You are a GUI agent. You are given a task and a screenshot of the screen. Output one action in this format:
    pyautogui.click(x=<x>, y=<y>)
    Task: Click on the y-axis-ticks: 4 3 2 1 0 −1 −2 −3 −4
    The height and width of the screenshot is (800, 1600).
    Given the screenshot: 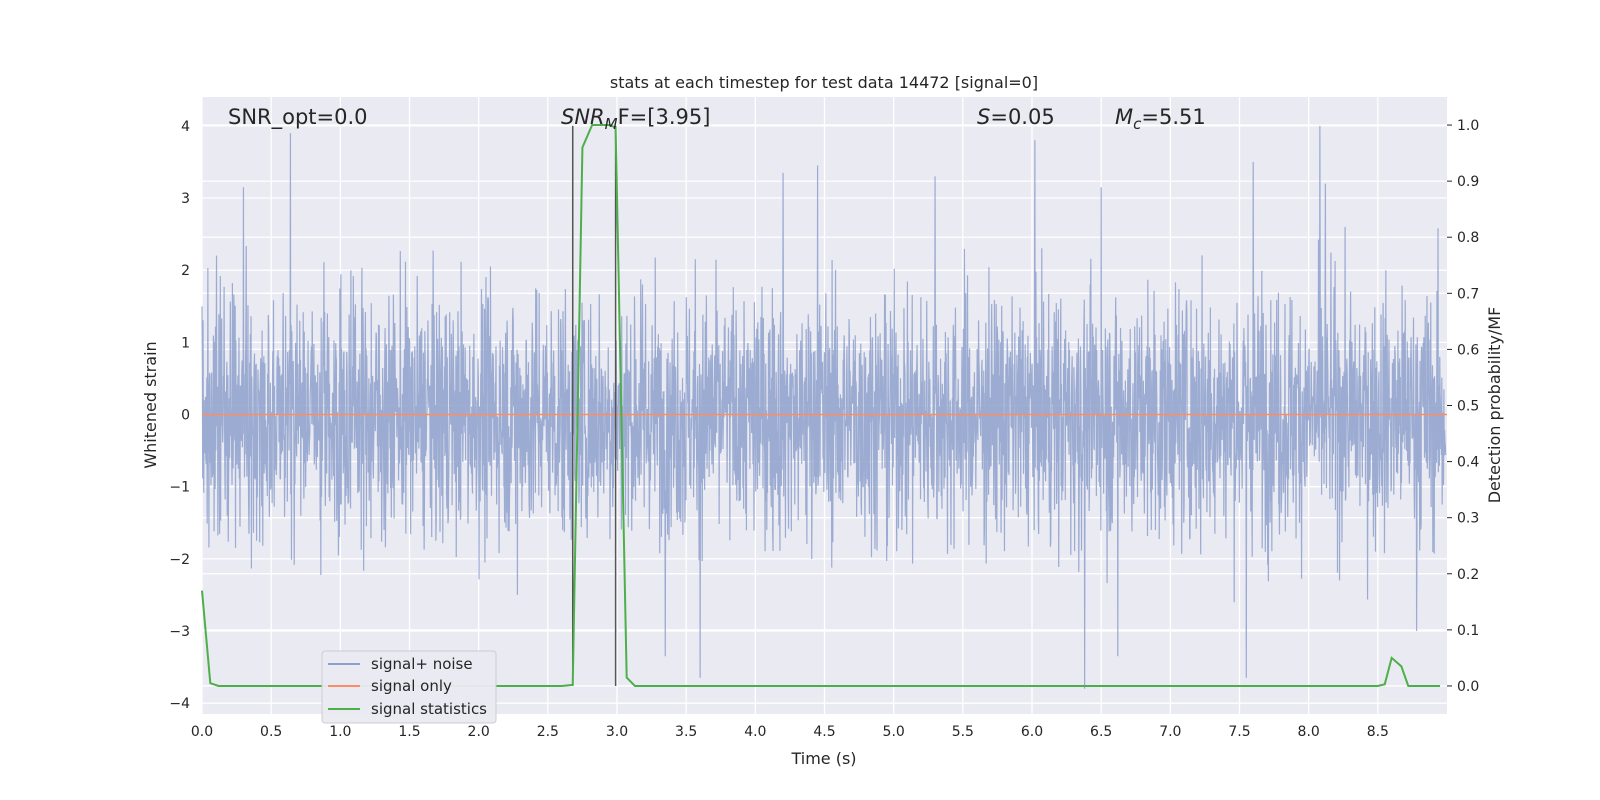 What is the action you would take?
    pyautogui.click(x=179, y=415)
    